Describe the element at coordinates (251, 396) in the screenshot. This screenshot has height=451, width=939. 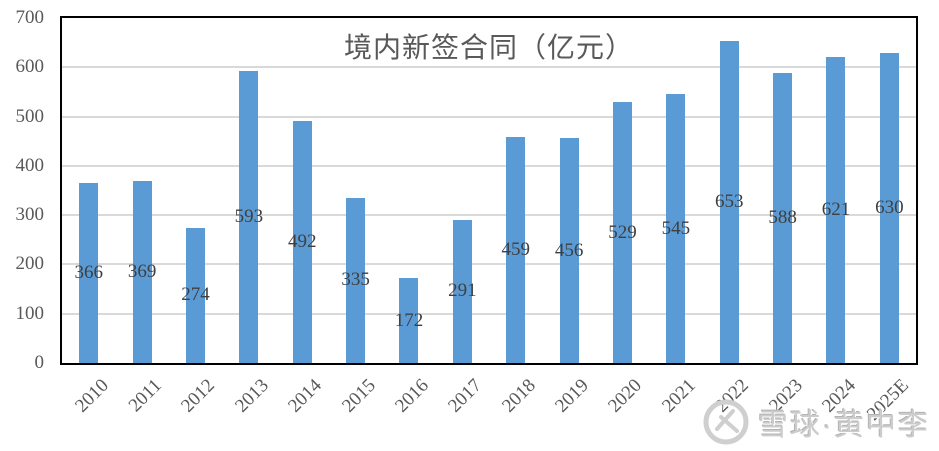
I see `x-tick-label: 2013` at that location.